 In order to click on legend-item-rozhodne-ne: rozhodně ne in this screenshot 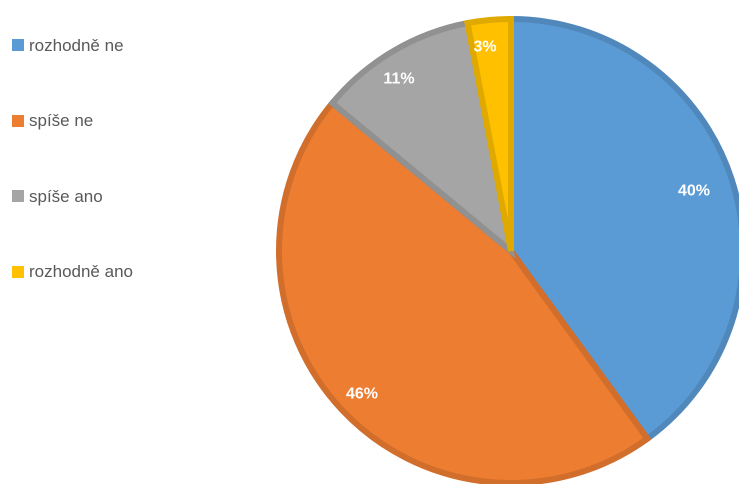, I will do `click(132, 45)`.